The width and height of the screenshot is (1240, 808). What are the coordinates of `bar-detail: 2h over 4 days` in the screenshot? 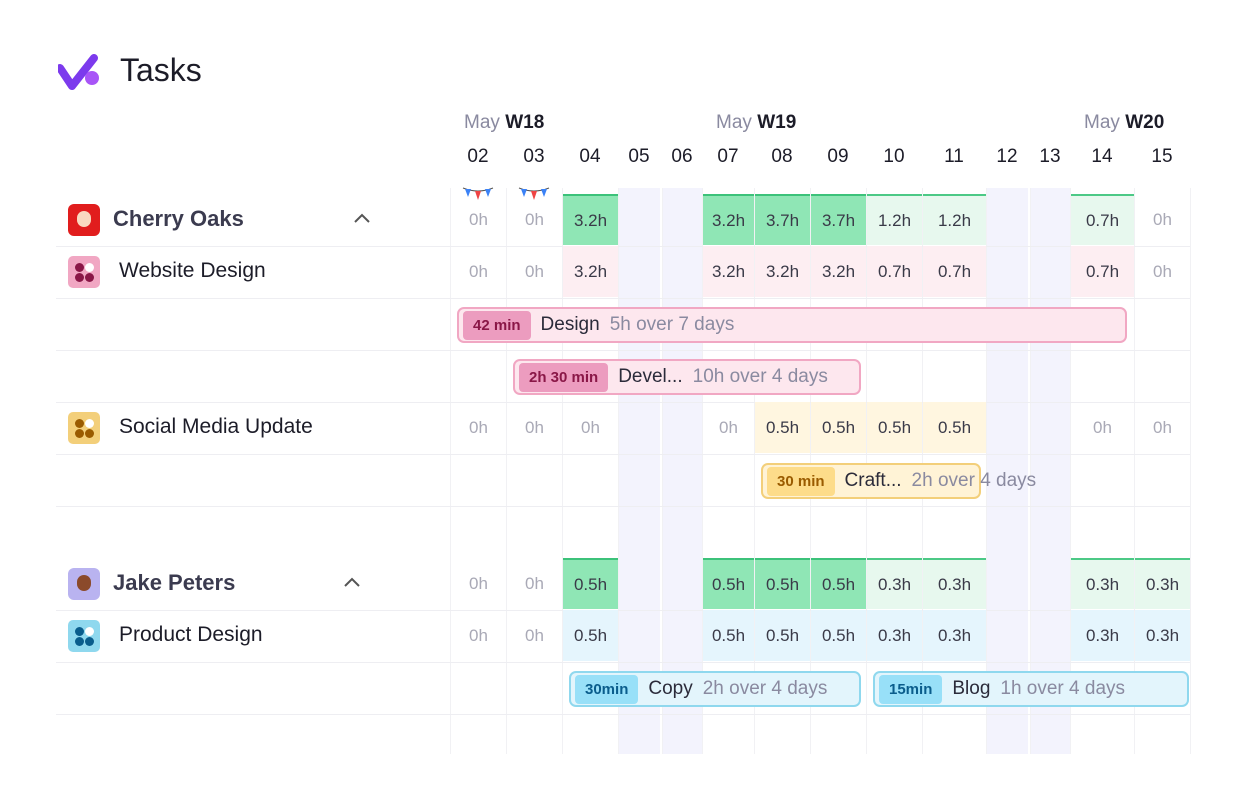 It's located at (974, 480).